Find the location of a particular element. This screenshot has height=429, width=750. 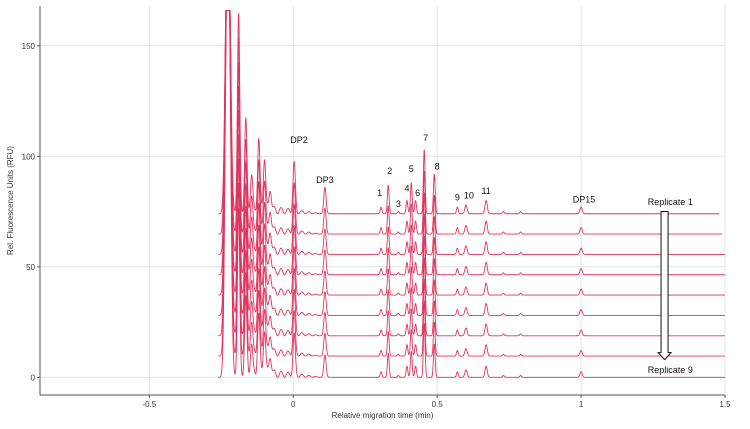

x-tick-label: -0.5 is located at coordinates (149, 404).